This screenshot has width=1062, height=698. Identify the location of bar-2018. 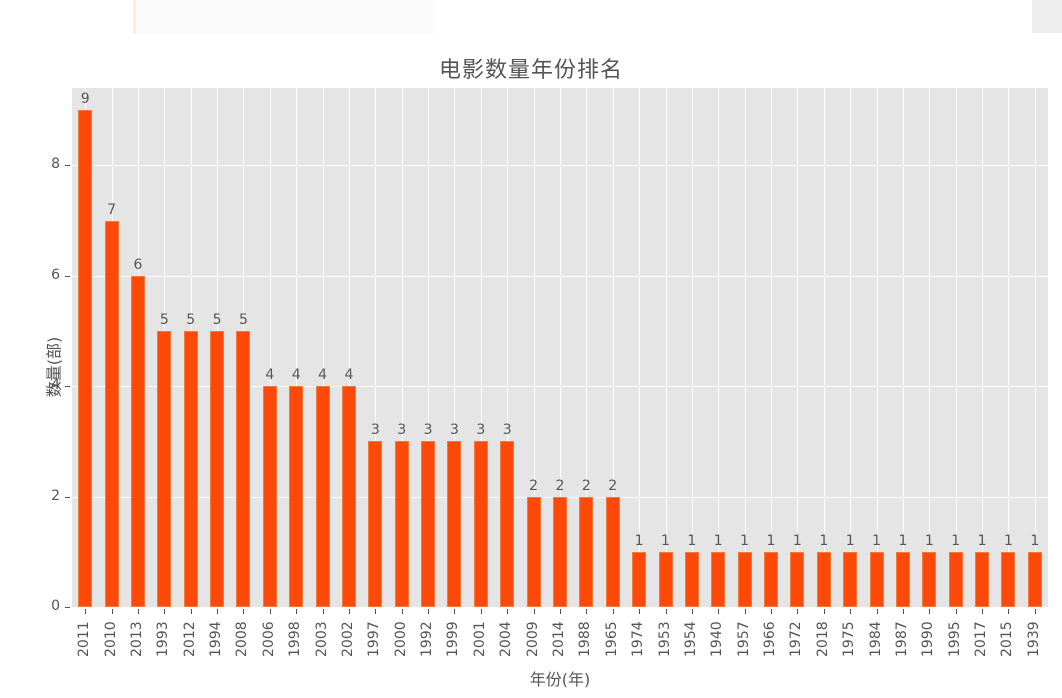
(823, 579).